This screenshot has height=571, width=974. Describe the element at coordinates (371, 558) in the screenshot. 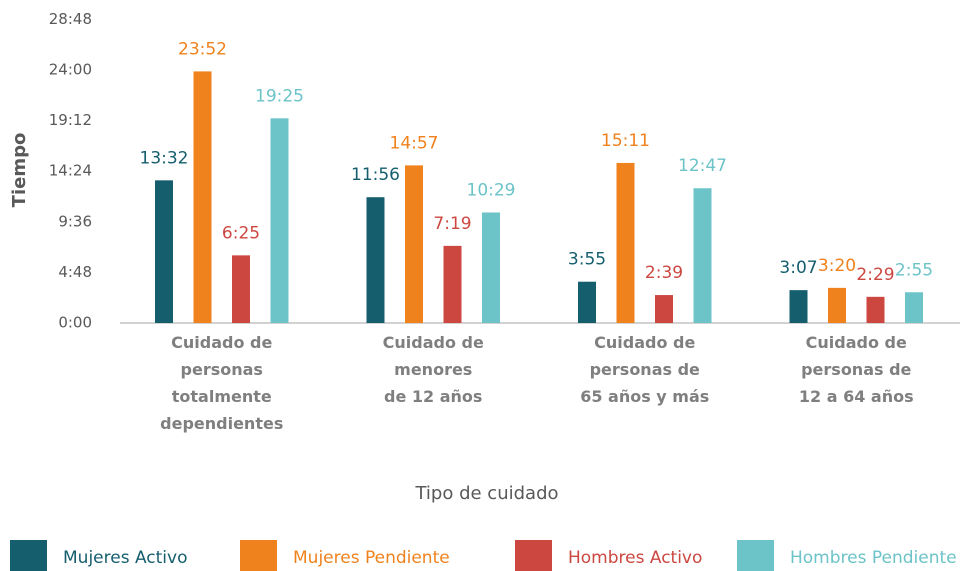

I see `legend-label: Mujeres Pendiente` at that location.